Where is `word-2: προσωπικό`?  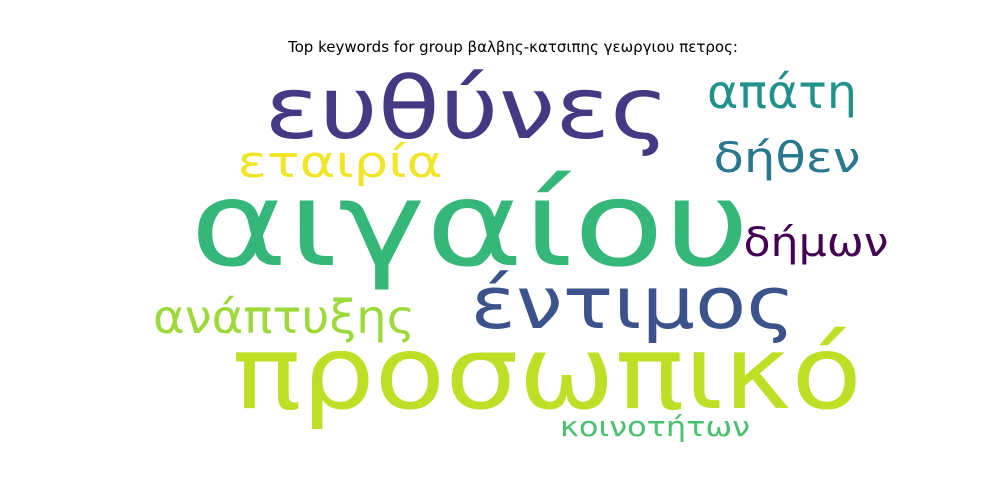
word-2: προσωπικό is located at coordinates (547, 373).